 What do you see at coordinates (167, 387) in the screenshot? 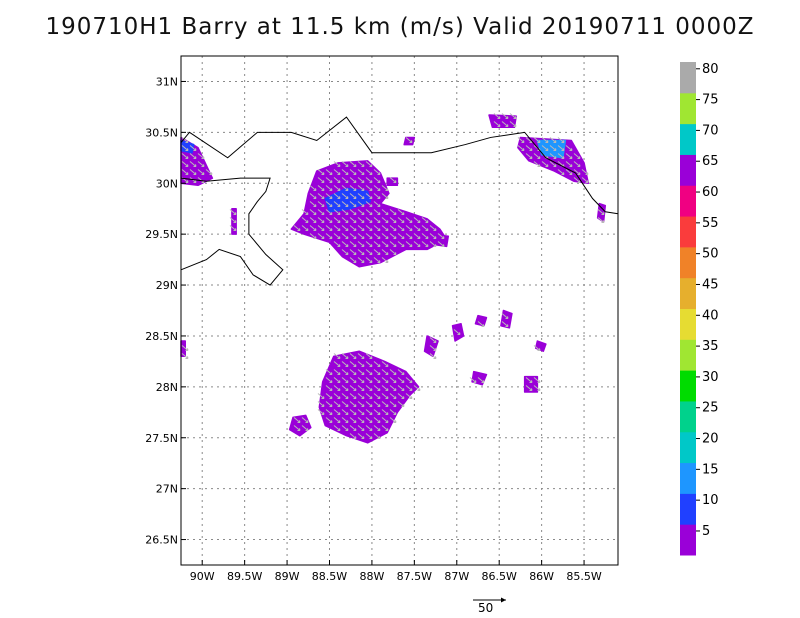
I see `y-tick-label: 28N` at bounding box center [167, 387].